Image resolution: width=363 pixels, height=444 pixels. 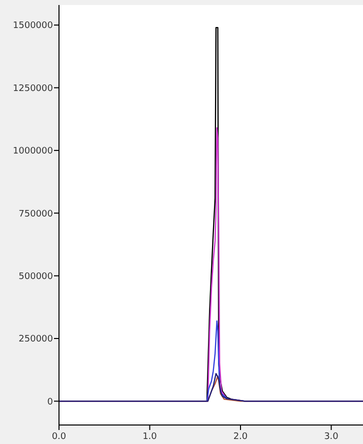 I want to click on x-tick-label: 2.0, so click(x=240, y=437).